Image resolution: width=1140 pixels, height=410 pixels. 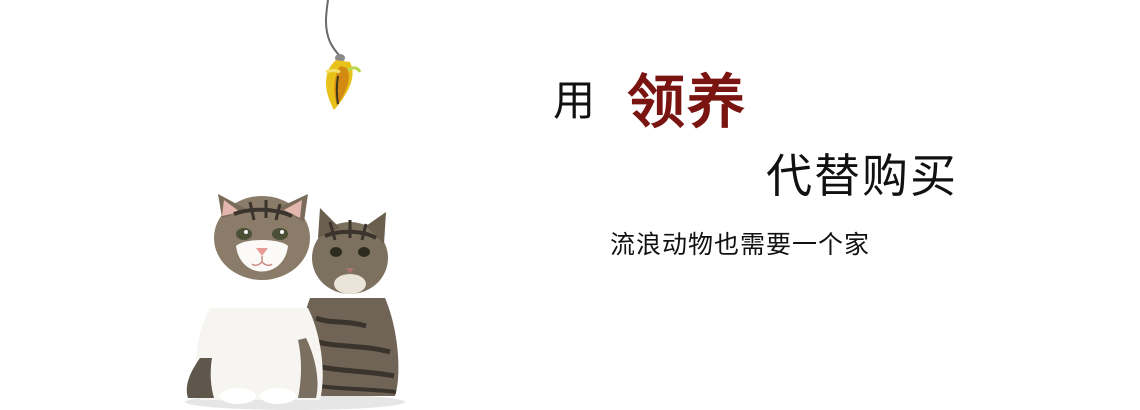 I want to click on subline: 代替购买, so click(x=862, y=173).